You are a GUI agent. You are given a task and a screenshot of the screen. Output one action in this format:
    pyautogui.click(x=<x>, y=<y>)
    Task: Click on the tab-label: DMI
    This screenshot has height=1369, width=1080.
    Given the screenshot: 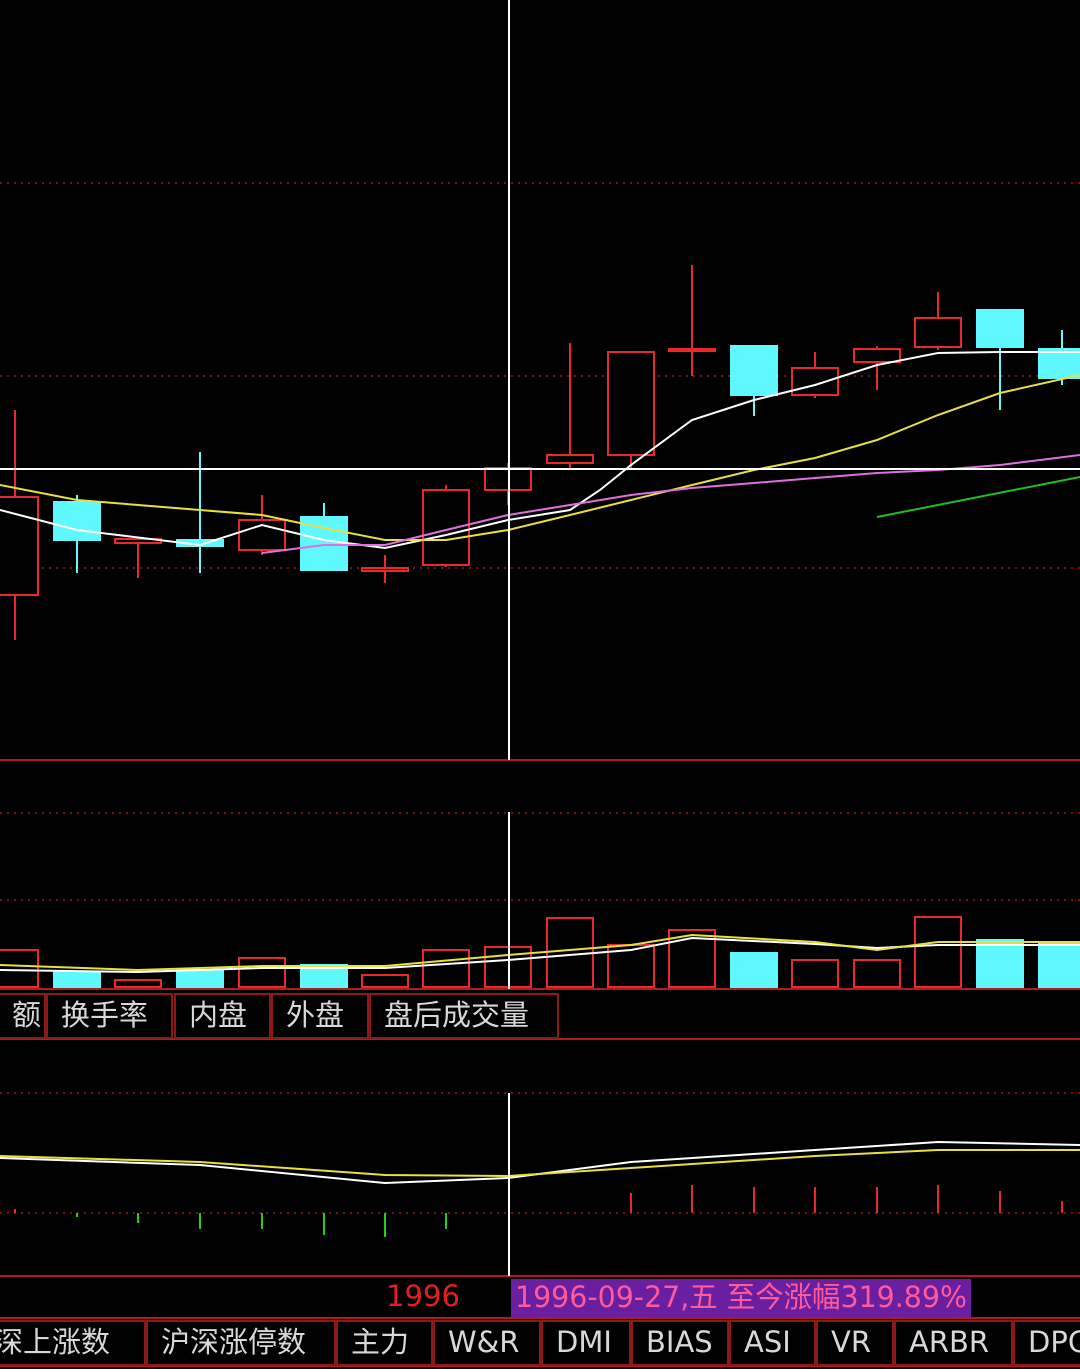 What is the action you would take?
    pyautogui.click(x=584, y=1342)
    